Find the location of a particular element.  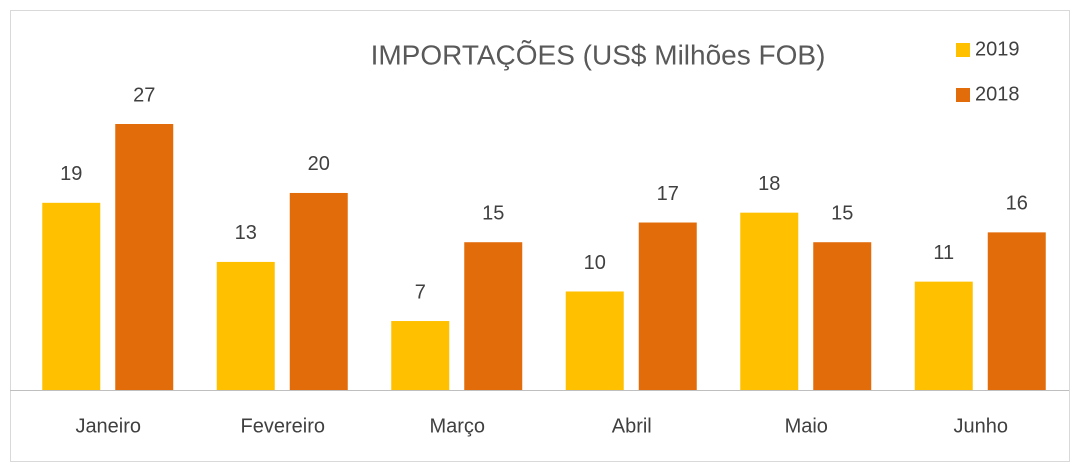

data-label: 19 is located at coordinates (71, 174).